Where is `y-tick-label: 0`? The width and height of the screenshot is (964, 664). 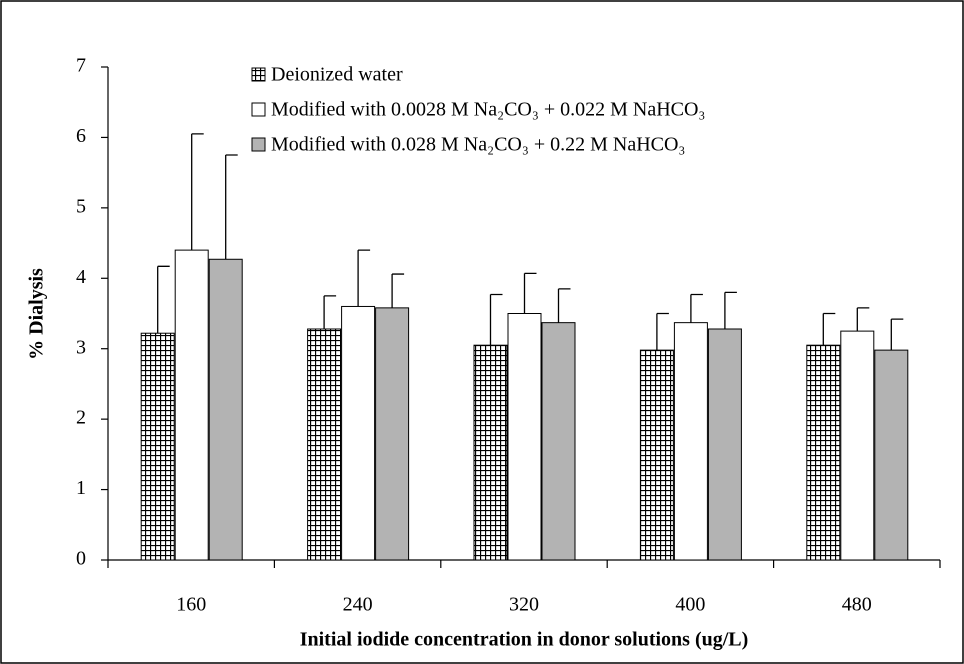
y-tick-label: 0 is located at coordinates (81, 559).